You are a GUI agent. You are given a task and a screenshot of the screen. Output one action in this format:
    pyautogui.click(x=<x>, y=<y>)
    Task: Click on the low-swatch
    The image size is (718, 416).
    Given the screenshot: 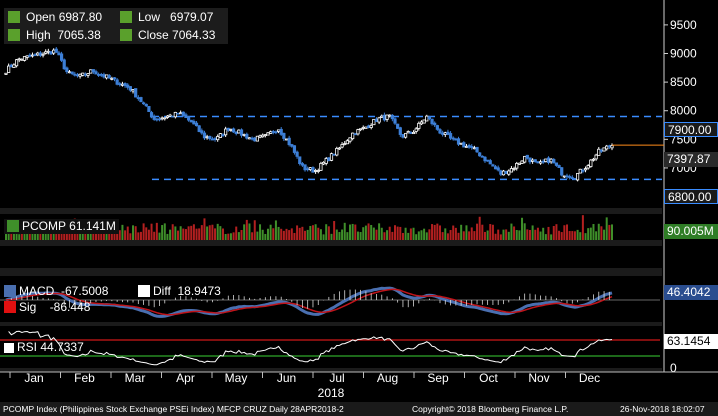 What is the action you would take?
    pyautogui.click(x=126, y=17)
    